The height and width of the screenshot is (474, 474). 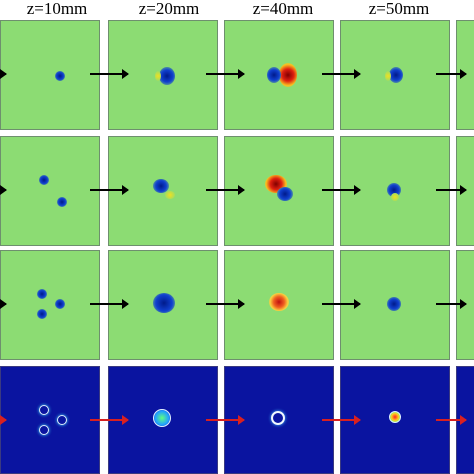 I want to click on column-label-z20: z=20mm, so click(x=169, y=9).